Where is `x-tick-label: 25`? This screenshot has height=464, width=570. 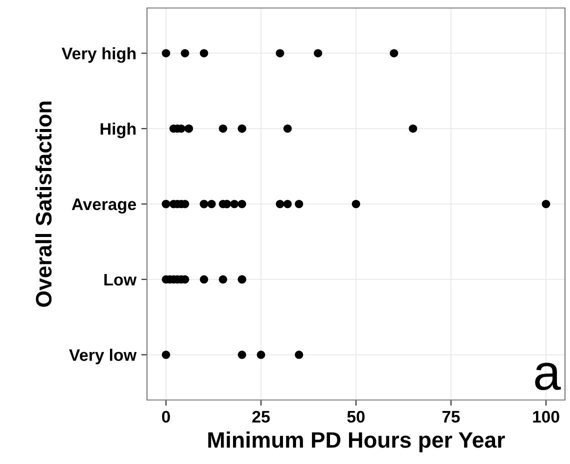
x-tick-label: 25 is located at coordinates (261, 416).